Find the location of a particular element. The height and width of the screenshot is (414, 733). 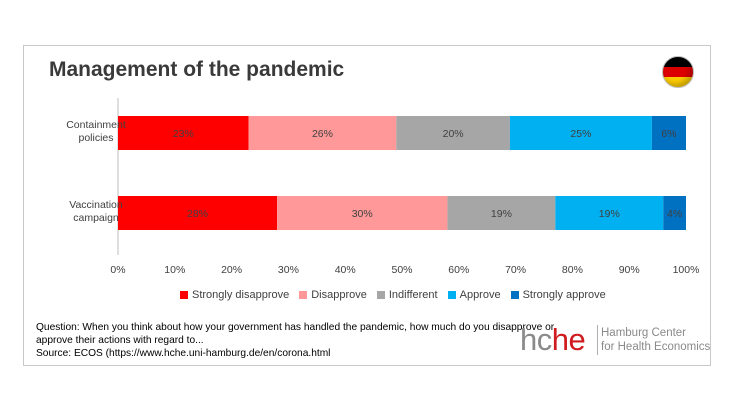

data-label: 4% is located at coordinates (674, 214).